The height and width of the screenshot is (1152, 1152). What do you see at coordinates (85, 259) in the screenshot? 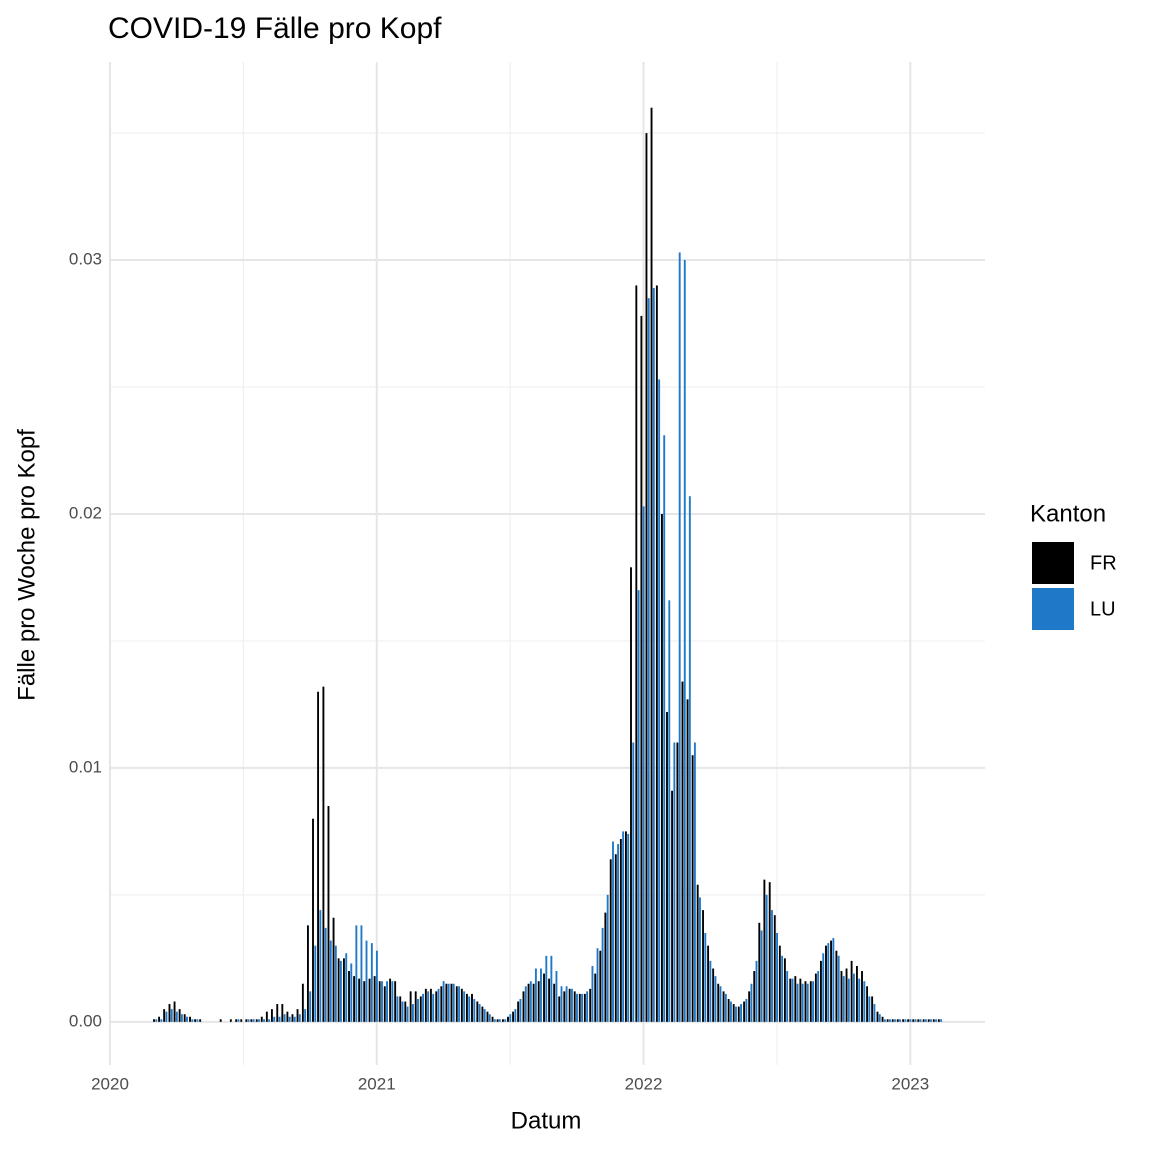
I see `y-tick-label: 0.03` at bounding box center [85, 259].